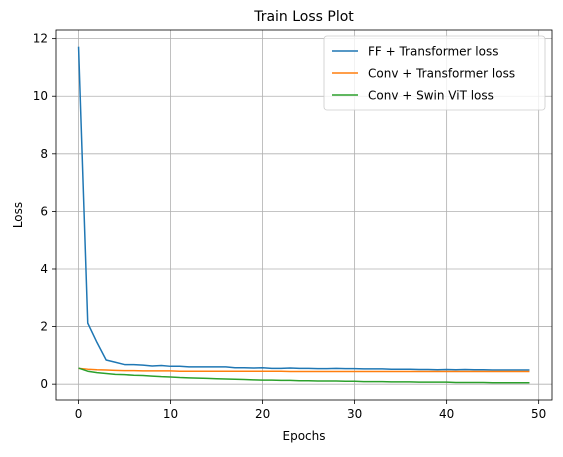 Image resolution: width=563 pixels, height=457 pixels. What do you see at coordinates (354, 414) in the screenshot?
I see `x-tick-label: 30` at bounding box center [354, 414].